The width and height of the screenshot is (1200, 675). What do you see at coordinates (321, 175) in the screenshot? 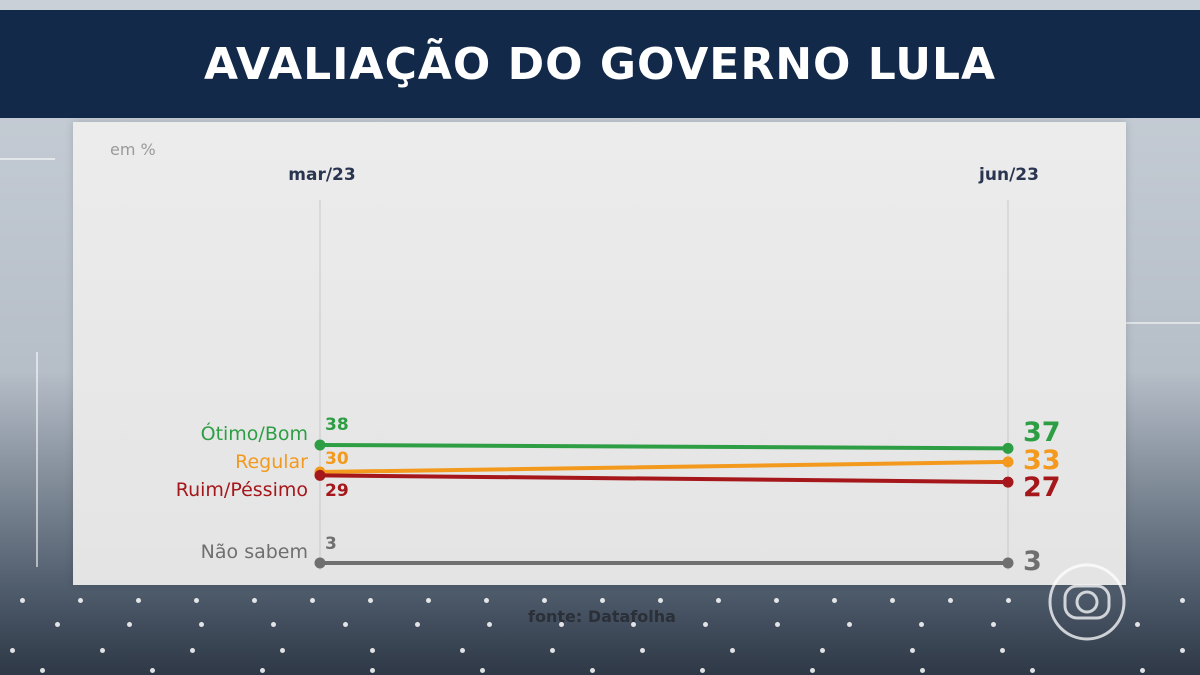
I see `x-tick-label: mar/23` at bounding box center [321, 175].